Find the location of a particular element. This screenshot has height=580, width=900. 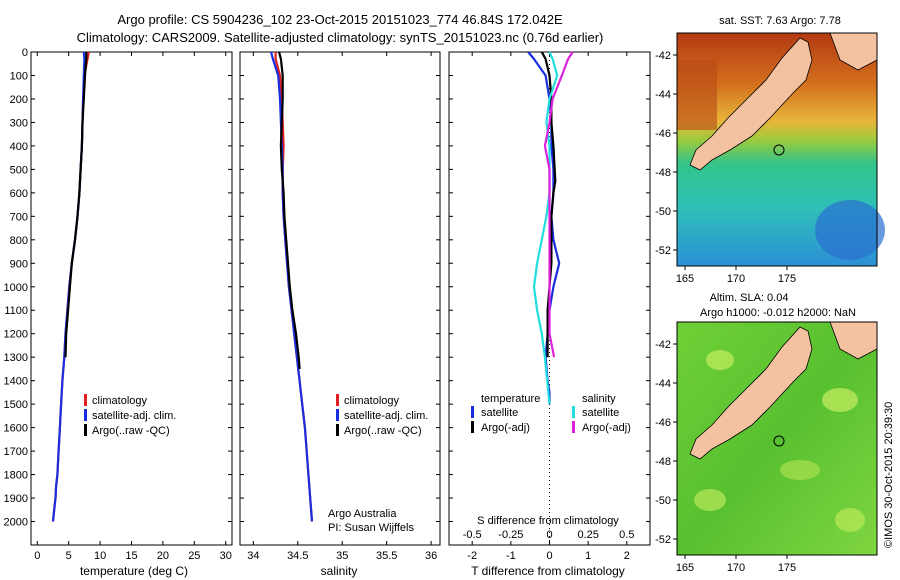

sst-cold-patch is located at coordinates (850, 230).